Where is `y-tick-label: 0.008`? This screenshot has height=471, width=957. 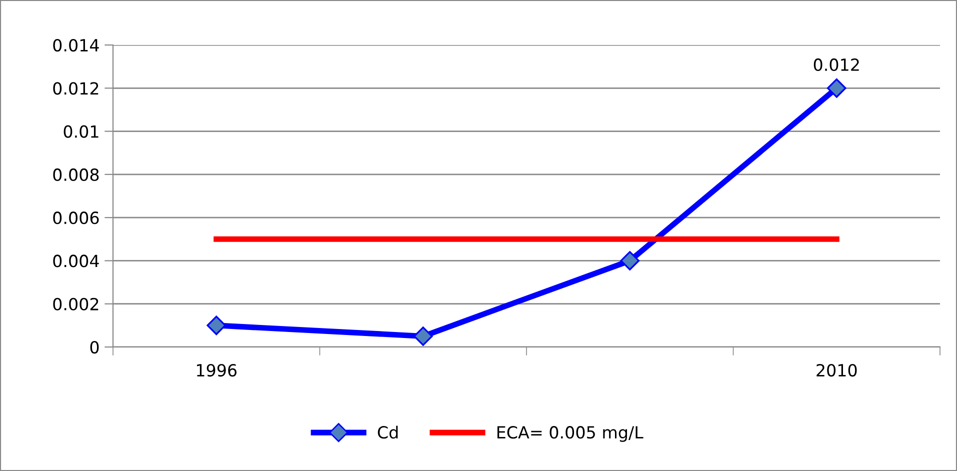
y-tick-label: 0.008 is located at coordinates (76, 174).